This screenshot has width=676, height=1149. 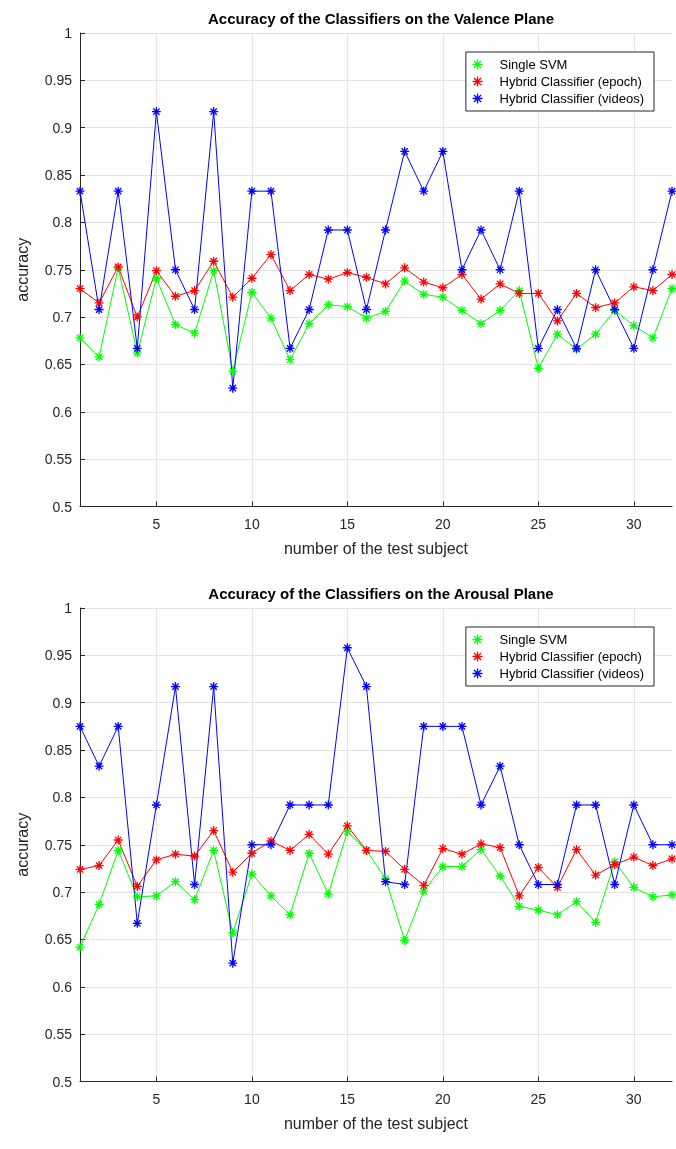 I want to click on chart-title: Accuracy of the Classifiers on the Valence Plane, so click(x=381, y=18).